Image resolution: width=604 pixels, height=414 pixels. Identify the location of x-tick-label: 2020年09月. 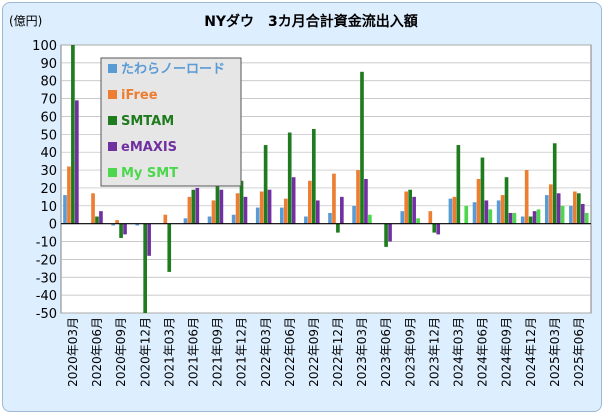
(121, 352).